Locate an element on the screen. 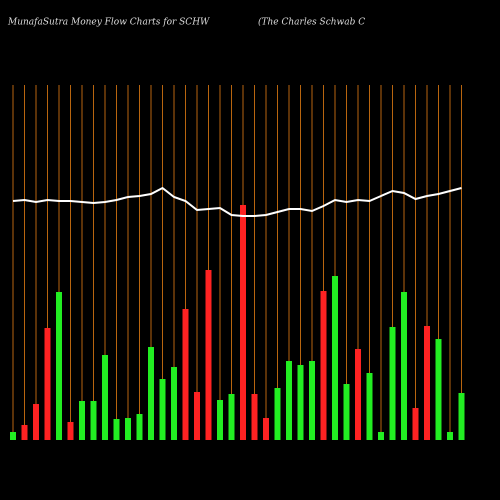 The height and width of the screenshot is (500, 500). chart-subtitle: (The Charles Schwab C is located at coordinates (311, 22).